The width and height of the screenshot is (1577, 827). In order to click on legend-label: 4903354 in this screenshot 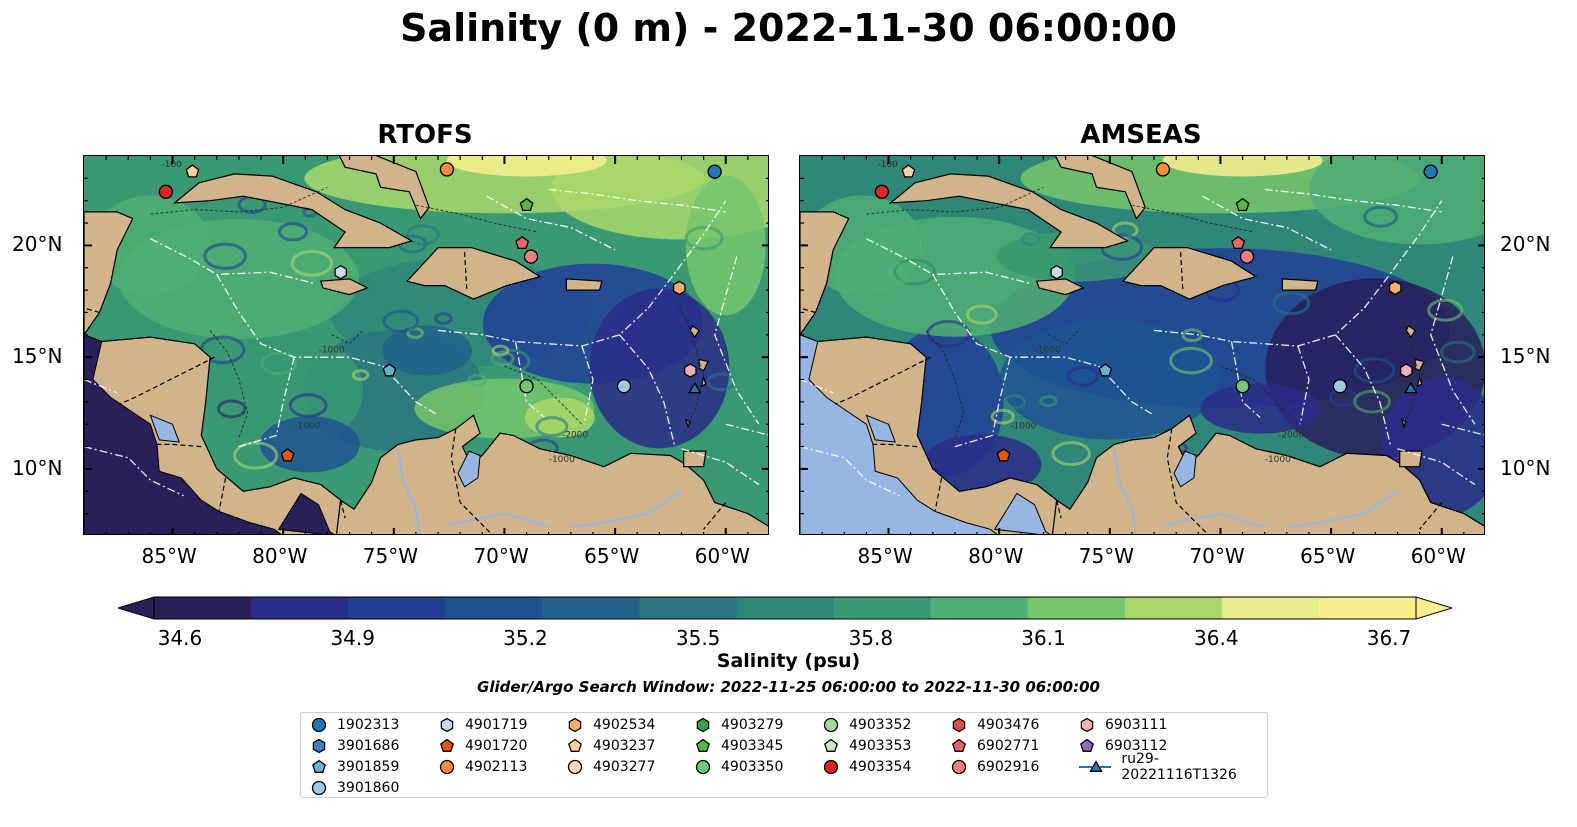, I will do `click(880, 767)`.